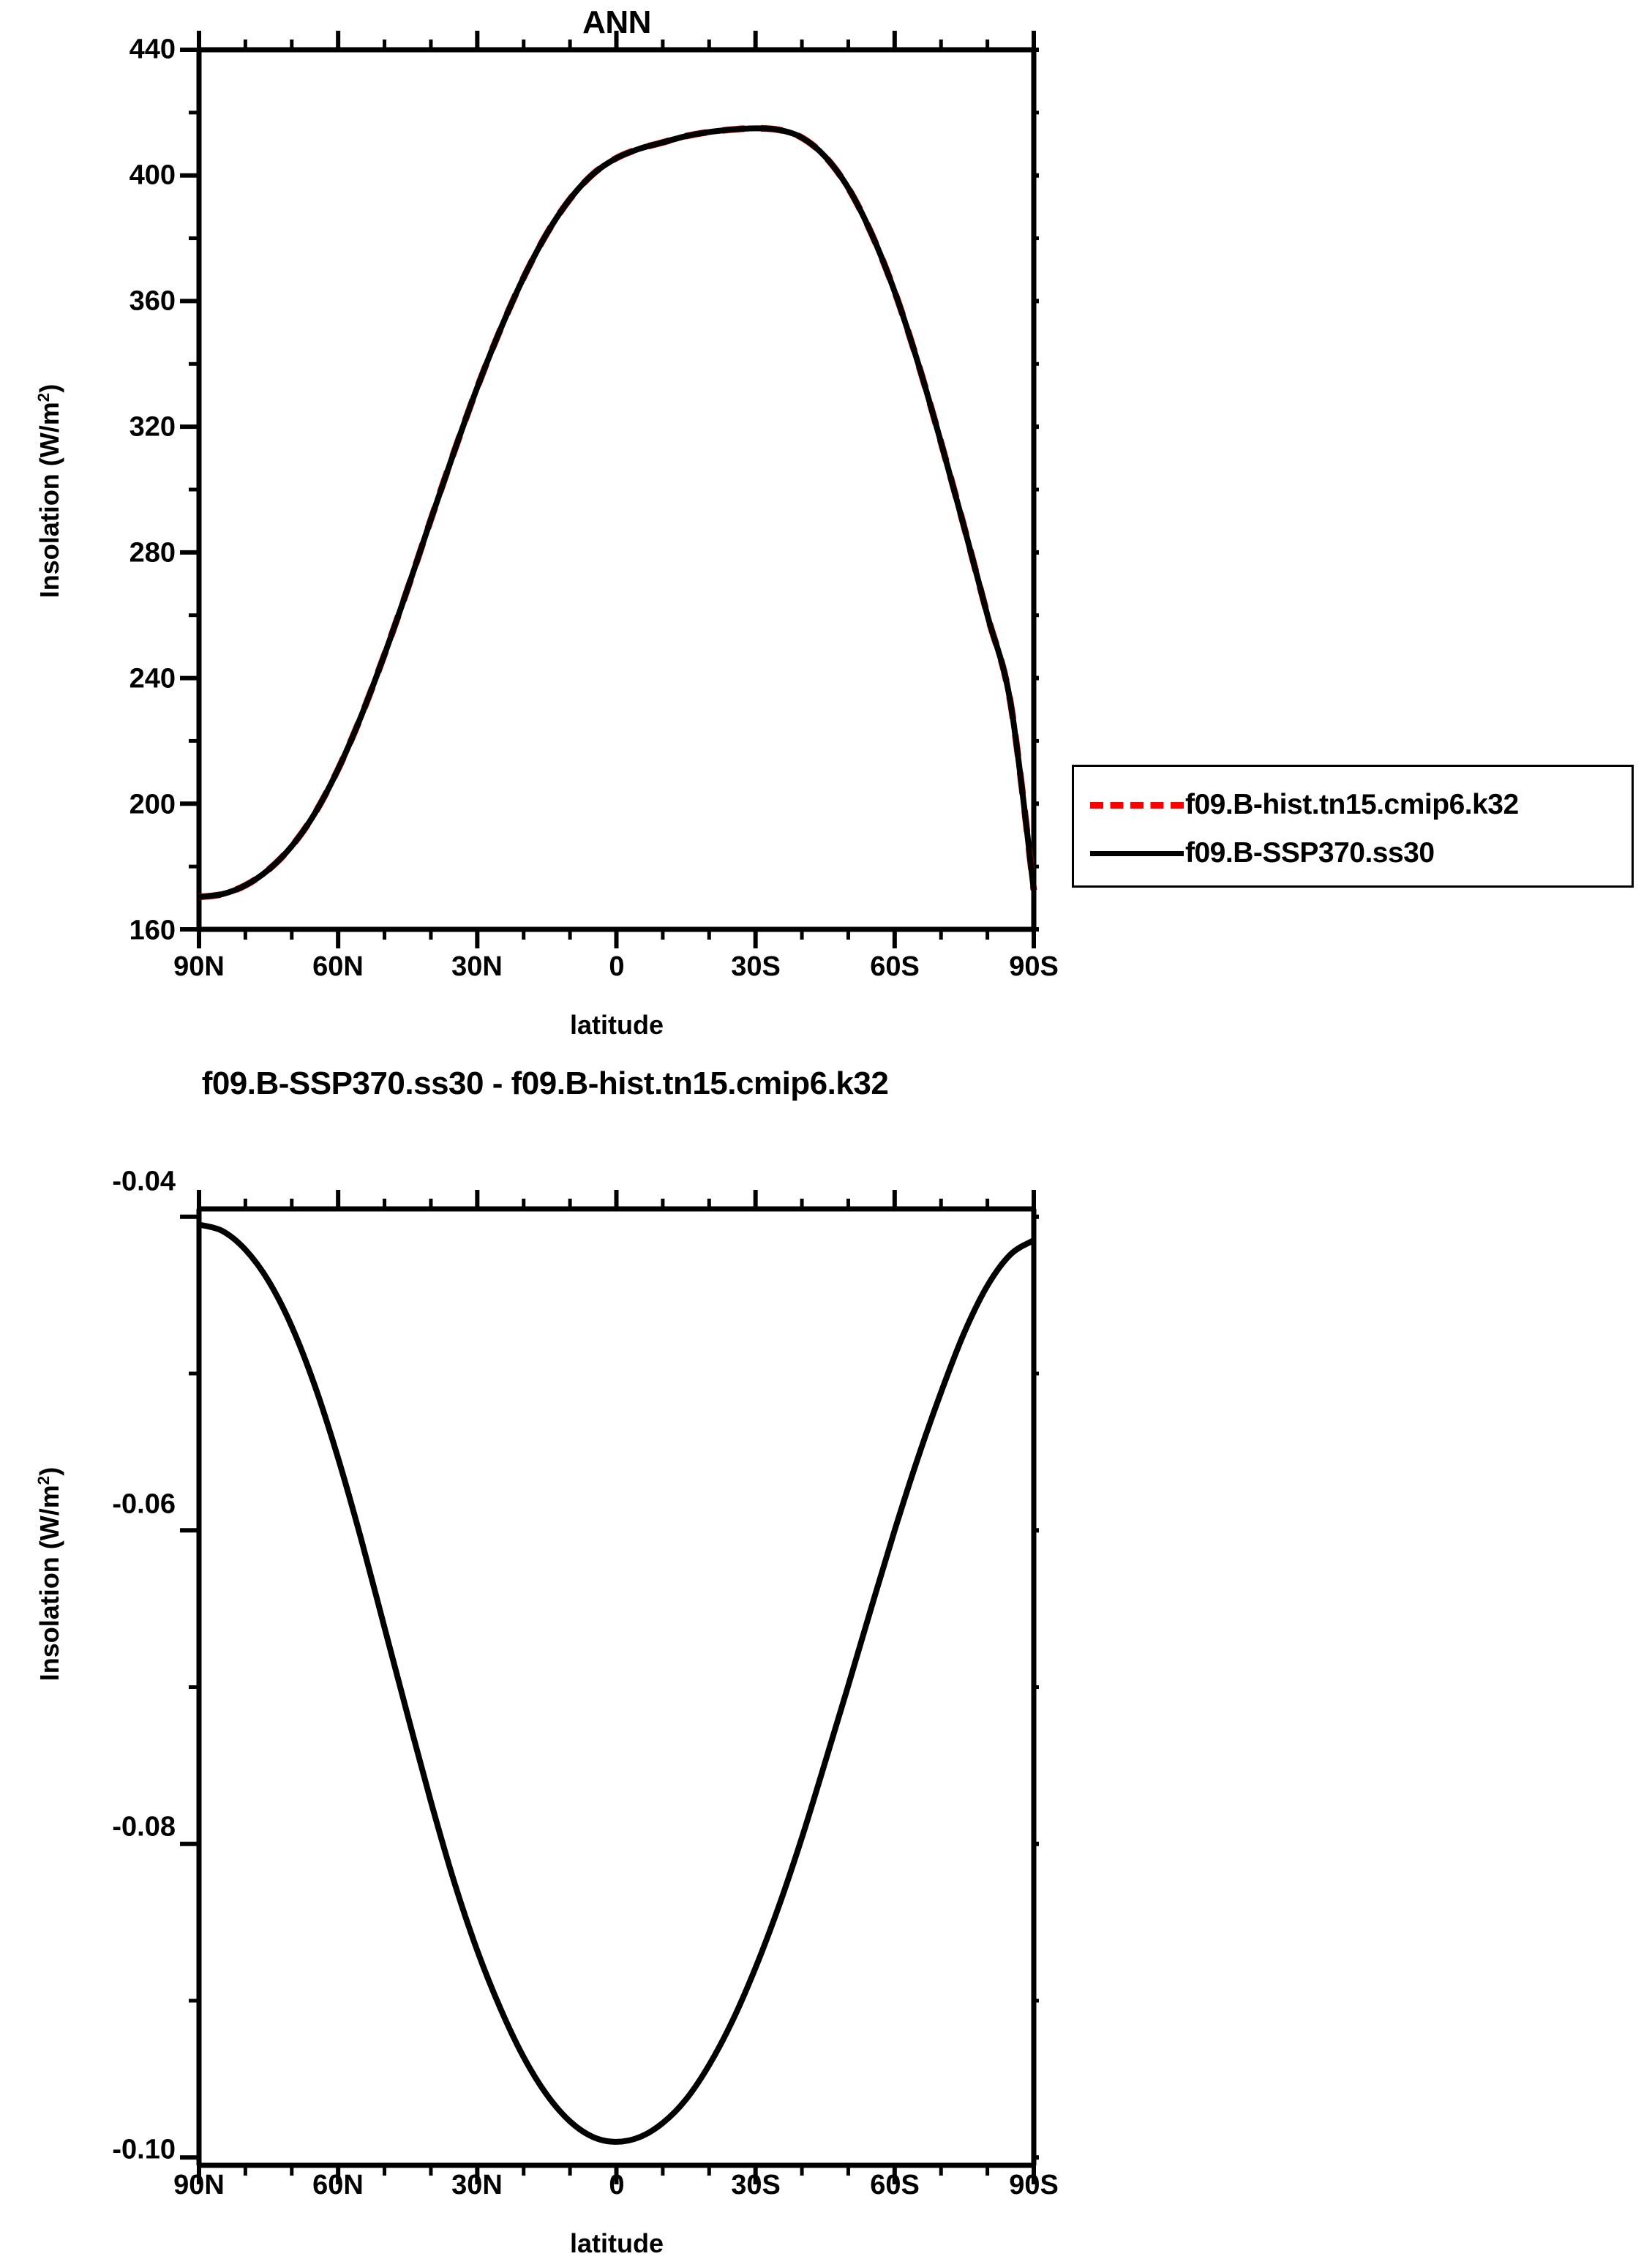  What do you see at coordinates (152, 553) in the screenshot?
I see `ytick-label: 280` at bounding box center [152, 553].